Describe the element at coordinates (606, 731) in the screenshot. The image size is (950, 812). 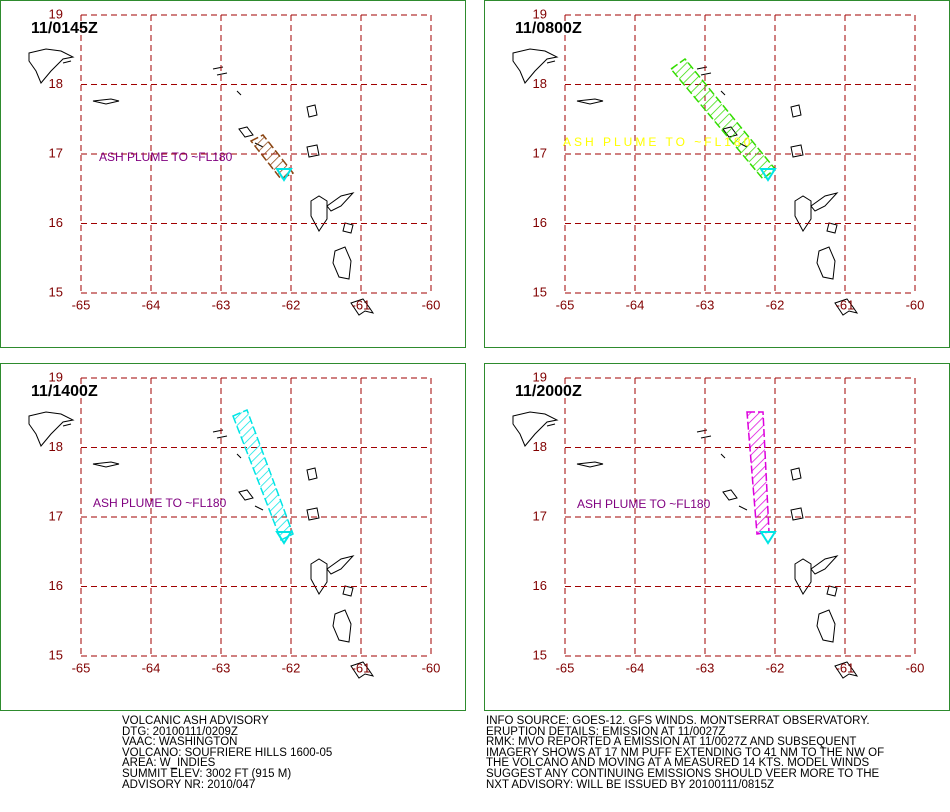
I see `advisory-line: ERUPTION DETAILS: EMISSION AT 11/0027Z` at that location.